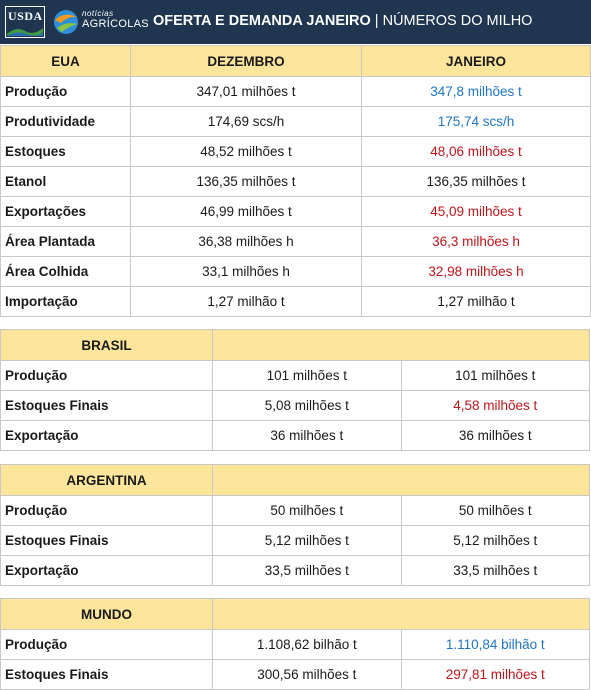  I want to click on section-header-row: EUA DEZEMBRO JANEIRO, so click(295, 61).